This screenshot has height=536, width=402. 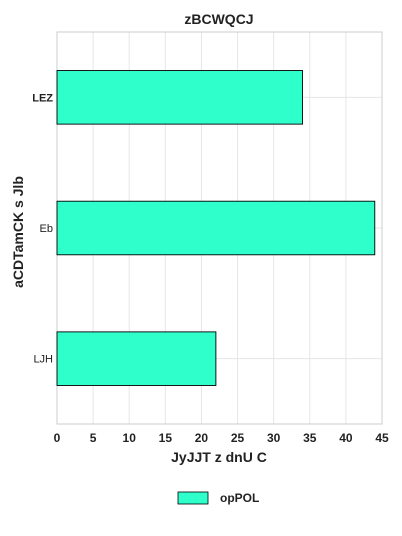 What do you see at coordinates (202, 438) in the screenshot?
I see `x-tick-label: 20` at bounding box center [202, 438].